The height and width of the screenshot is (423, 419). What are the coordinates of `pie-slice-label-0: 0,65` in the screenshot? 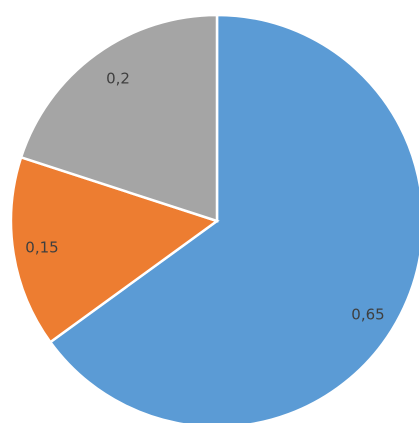 It's located at (367, 315).